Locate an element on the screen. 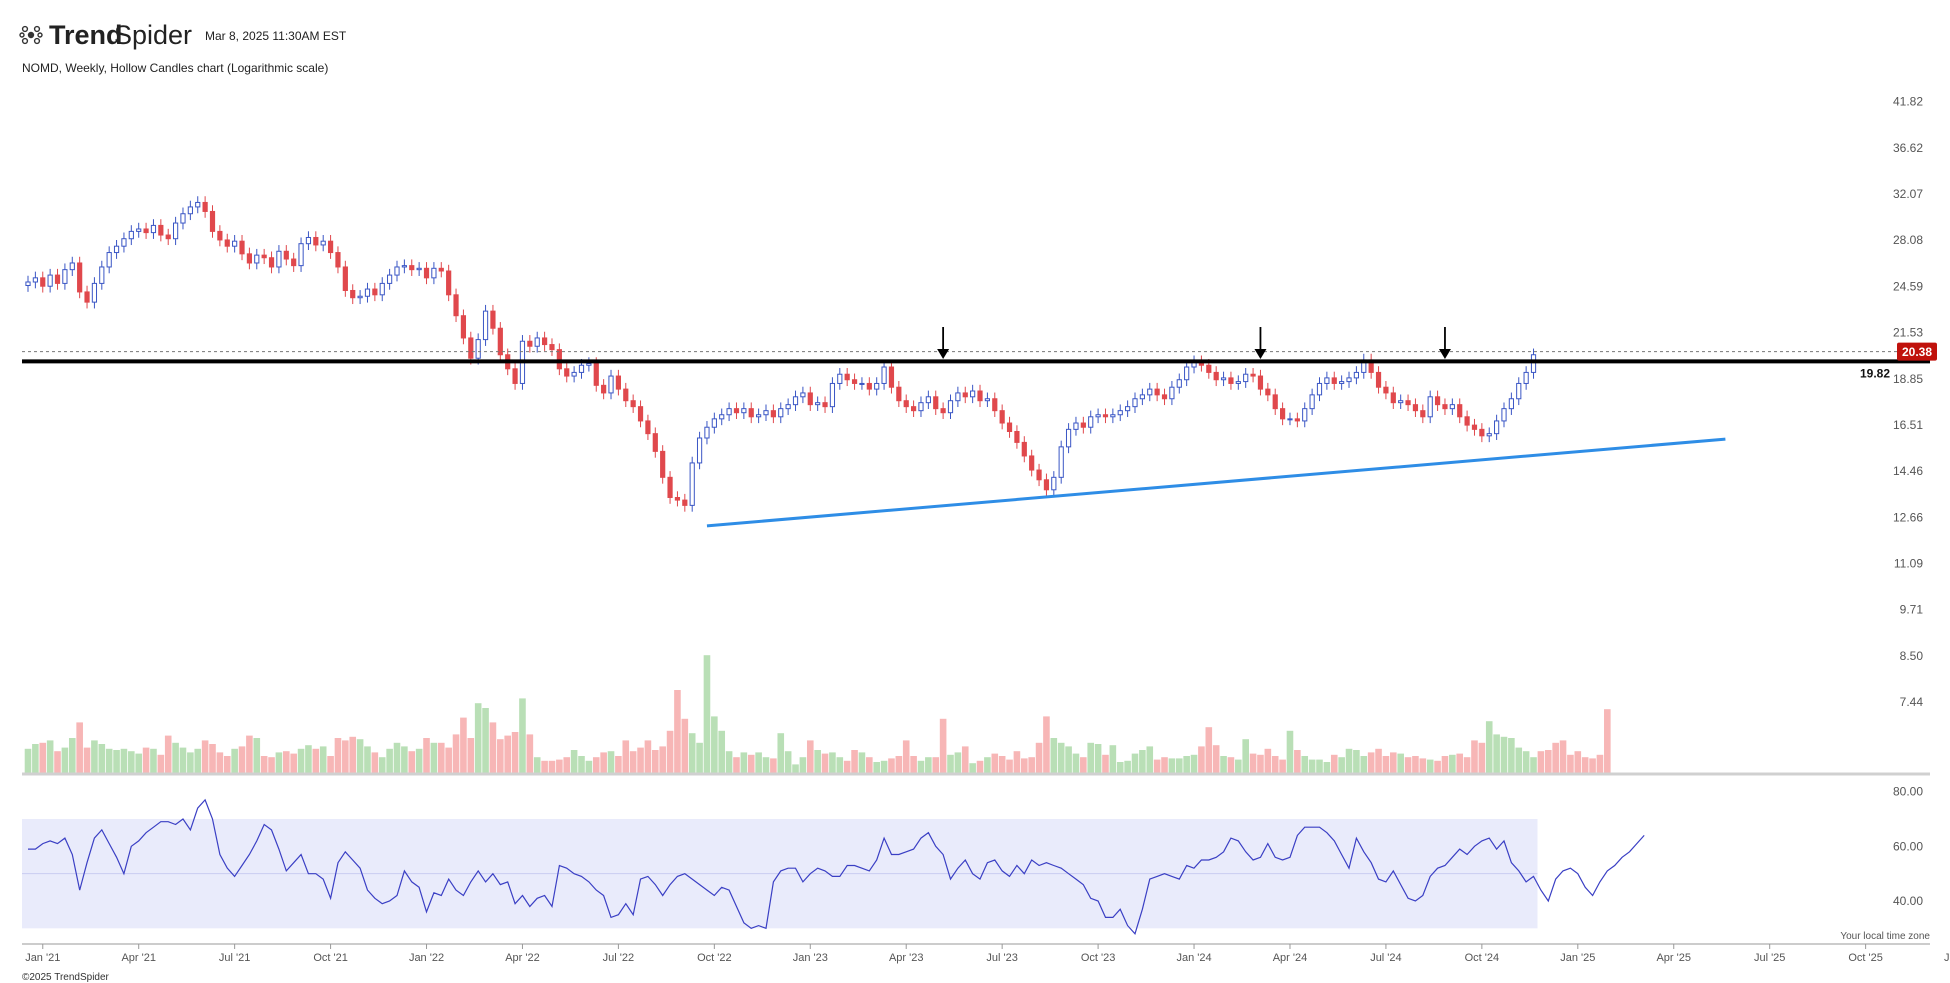 The width and height of the screenshot is (1950, 983). price-tick-label: 14.46 is located at coordinates (1908, 471).